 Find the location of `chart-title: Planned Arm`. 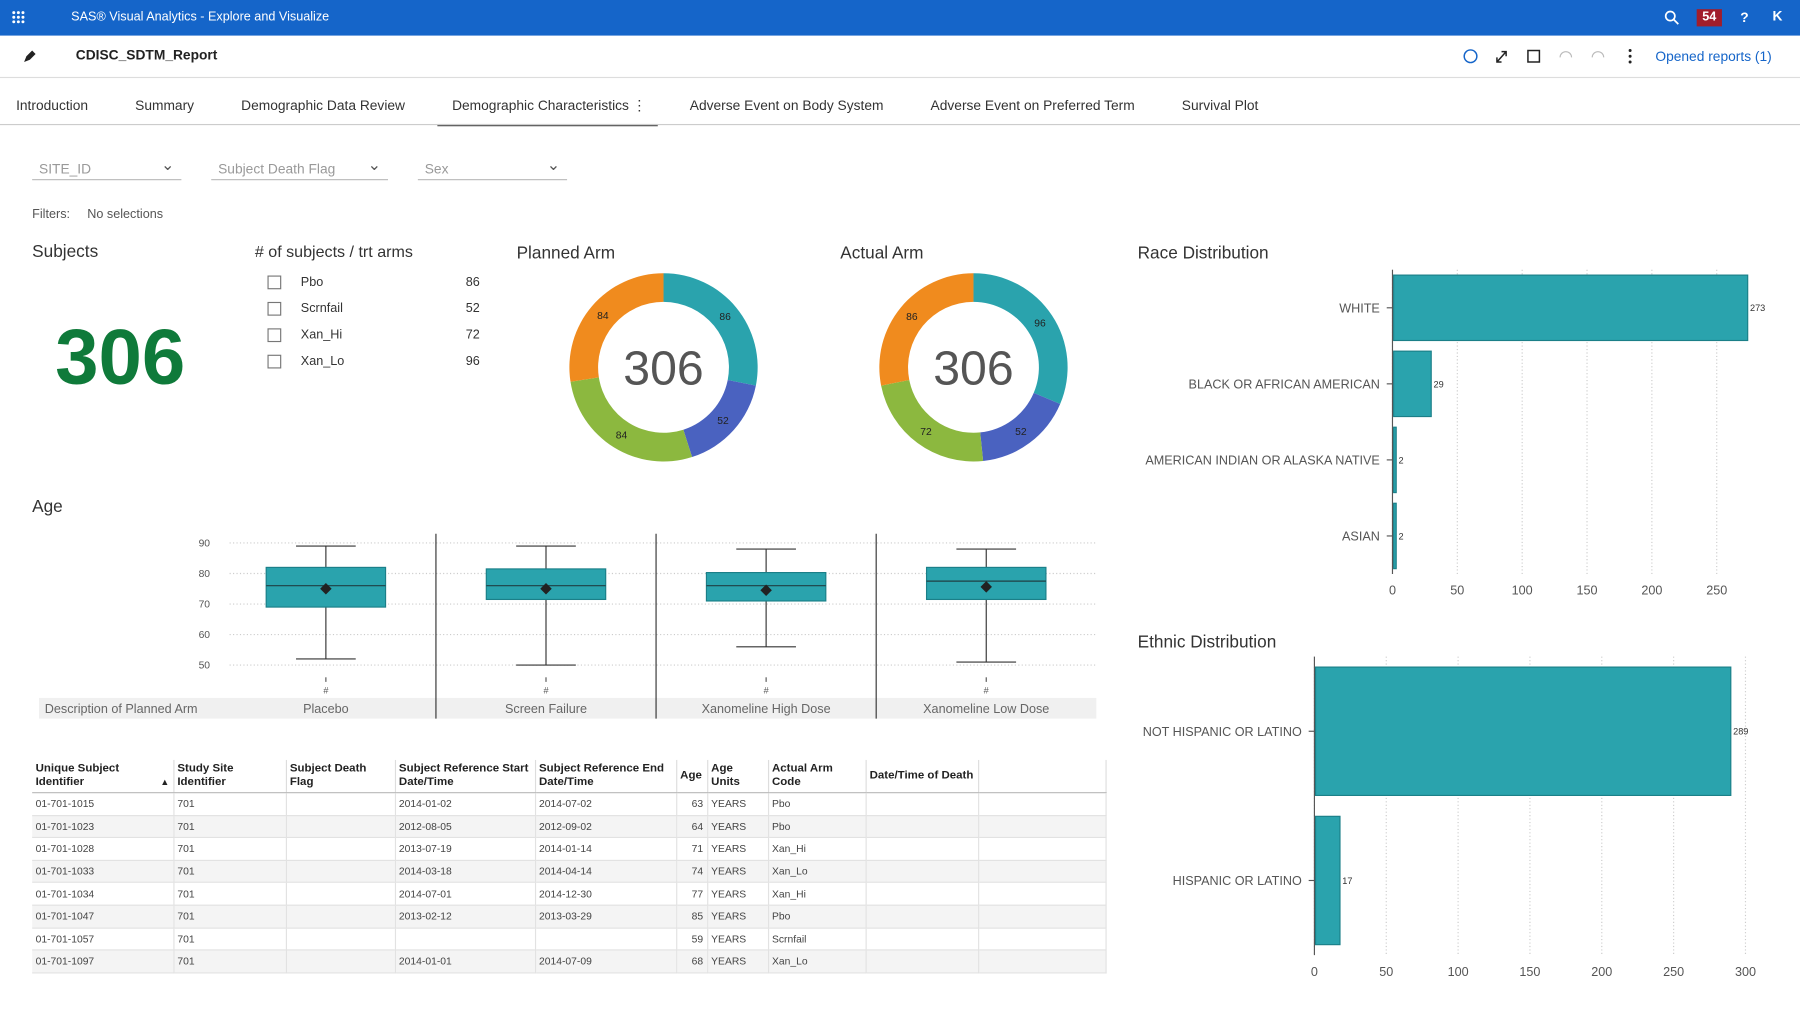

chart-title: Planned Arm is located at coordinates (566, 252).